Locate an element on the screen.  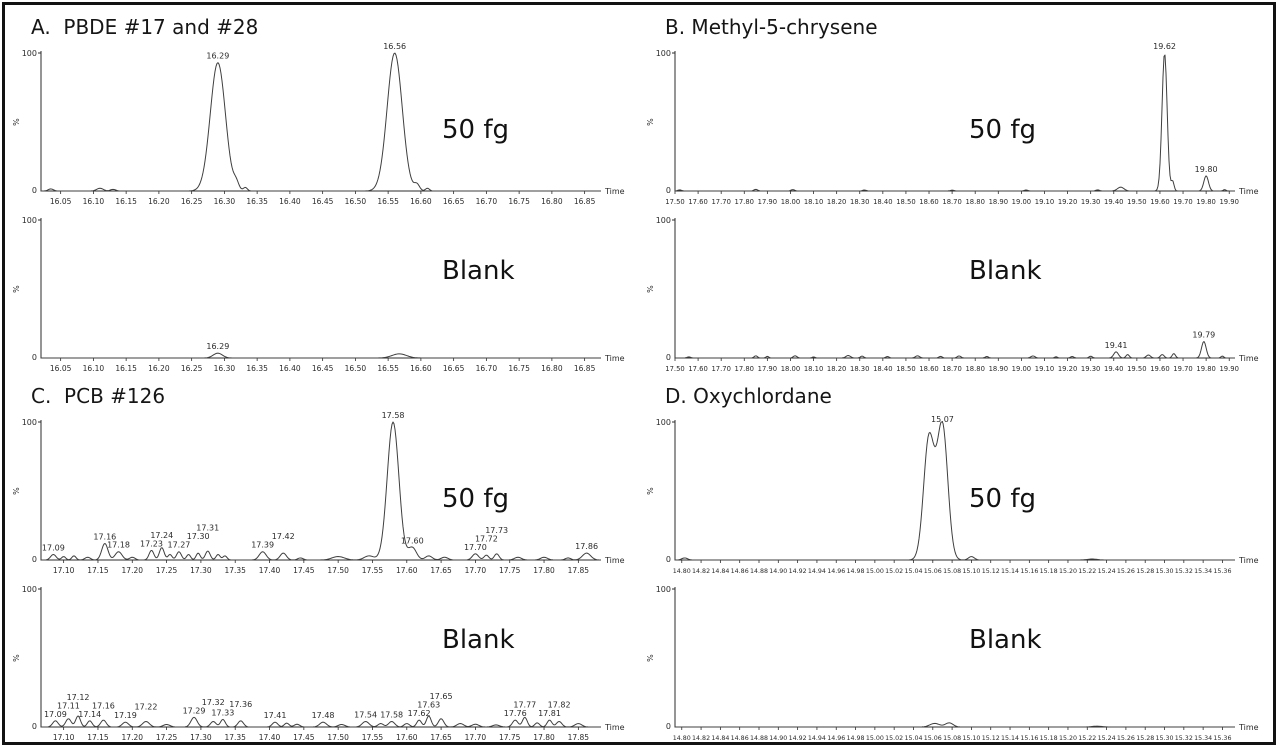
peak-label: 17.54 is located at coordinates (365, 714).